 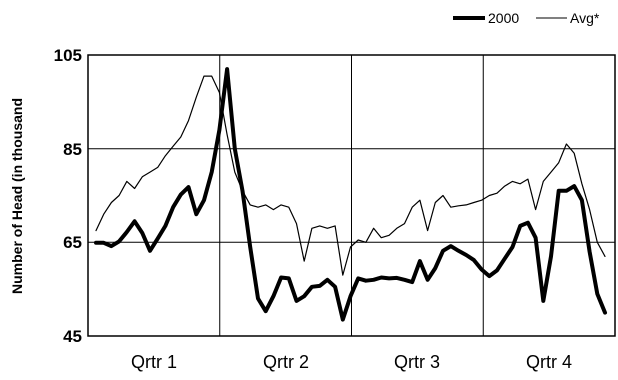 What do you see at coordinates (286, 362) in the screenshot?
I see `x-tick-label: Qrtr 2` at bounding box center [286, 362].